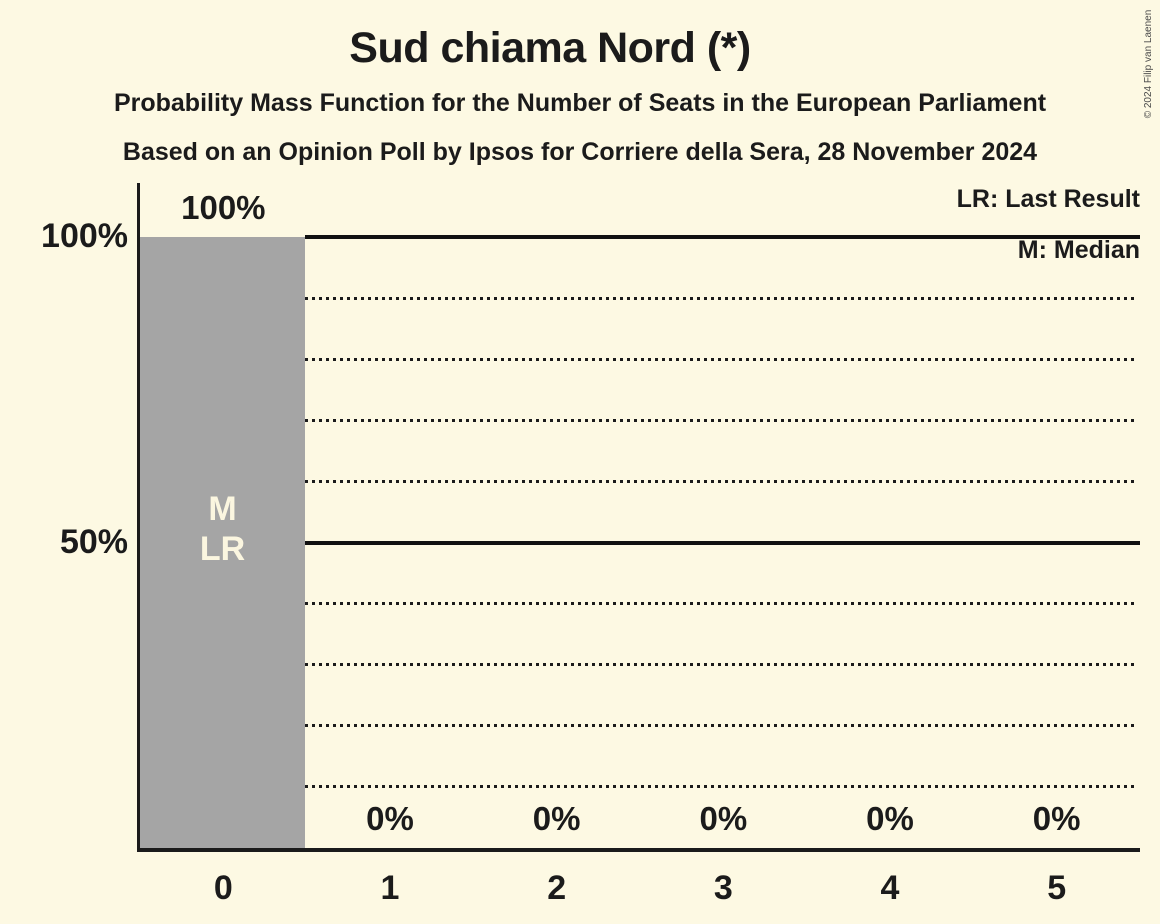  What do you see at coordinates (1078, 250) in the screenshot?
I see `legend-median: M: Median` at bounding box center [1078, 250].